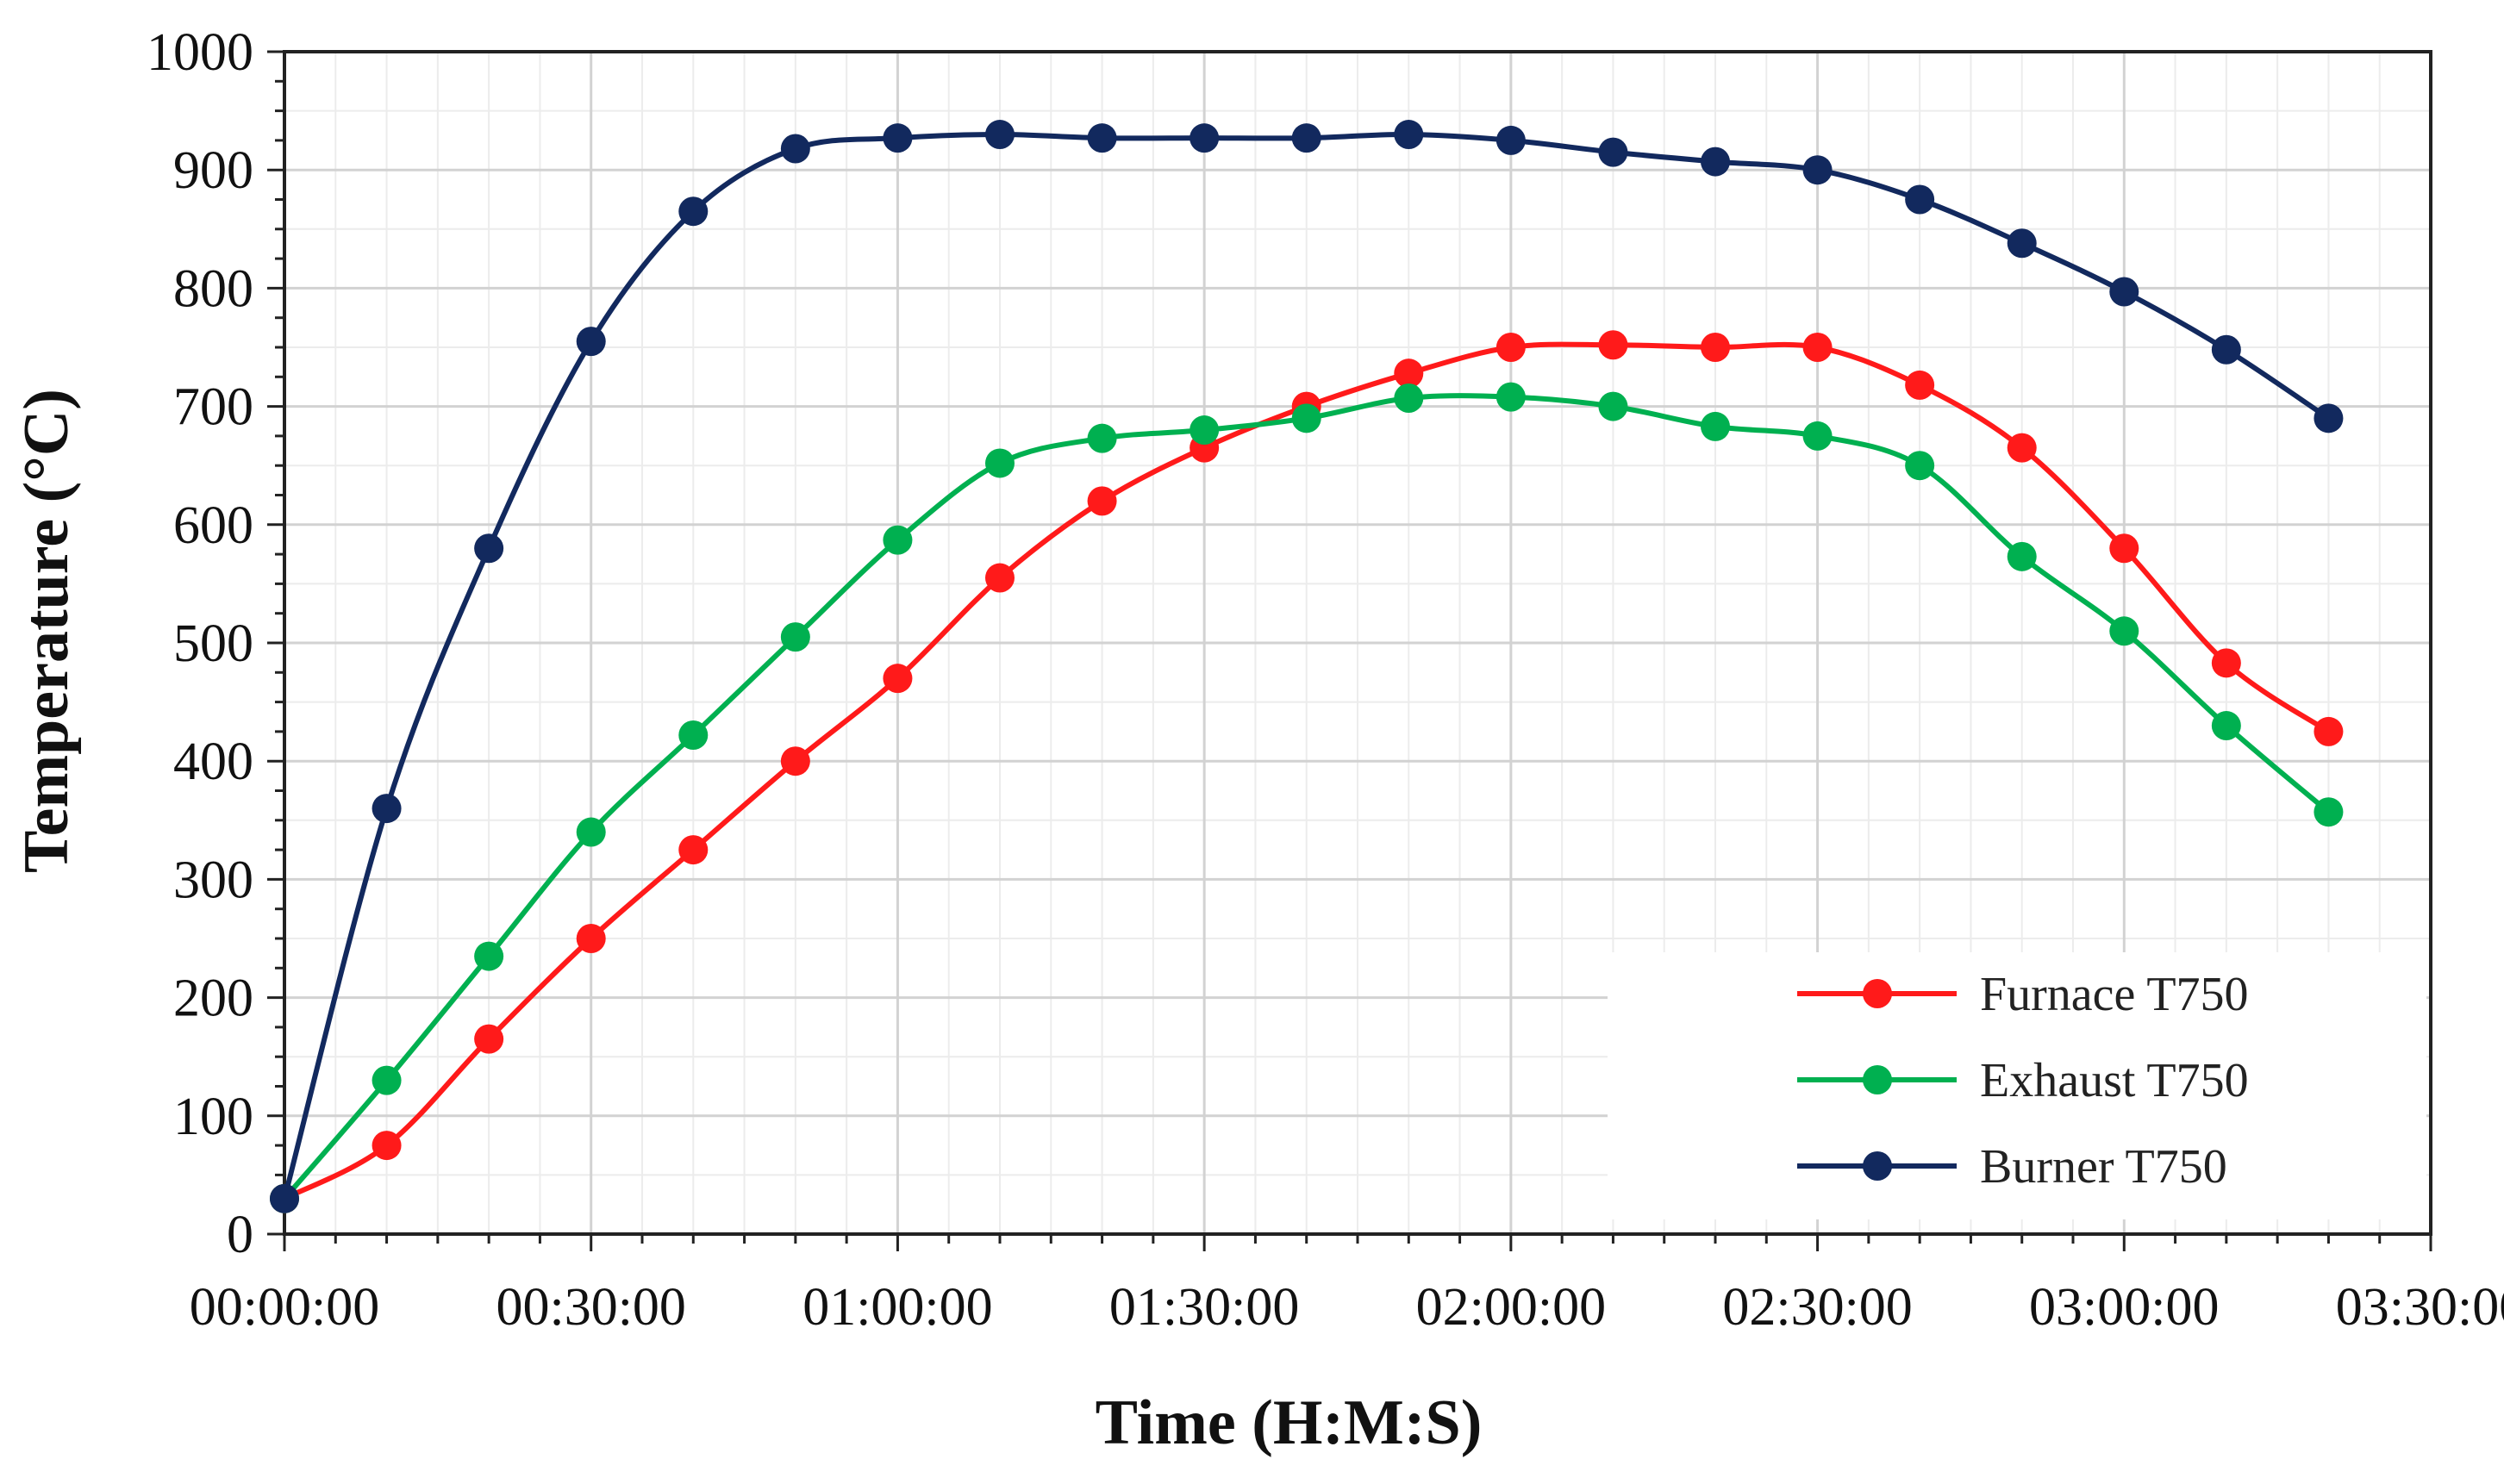  What do you see at coordinates (1289, 1423) in the screenshot?
I see `x-axis-title: Time (H:M:S)` at bounding box center [1289, 1423].